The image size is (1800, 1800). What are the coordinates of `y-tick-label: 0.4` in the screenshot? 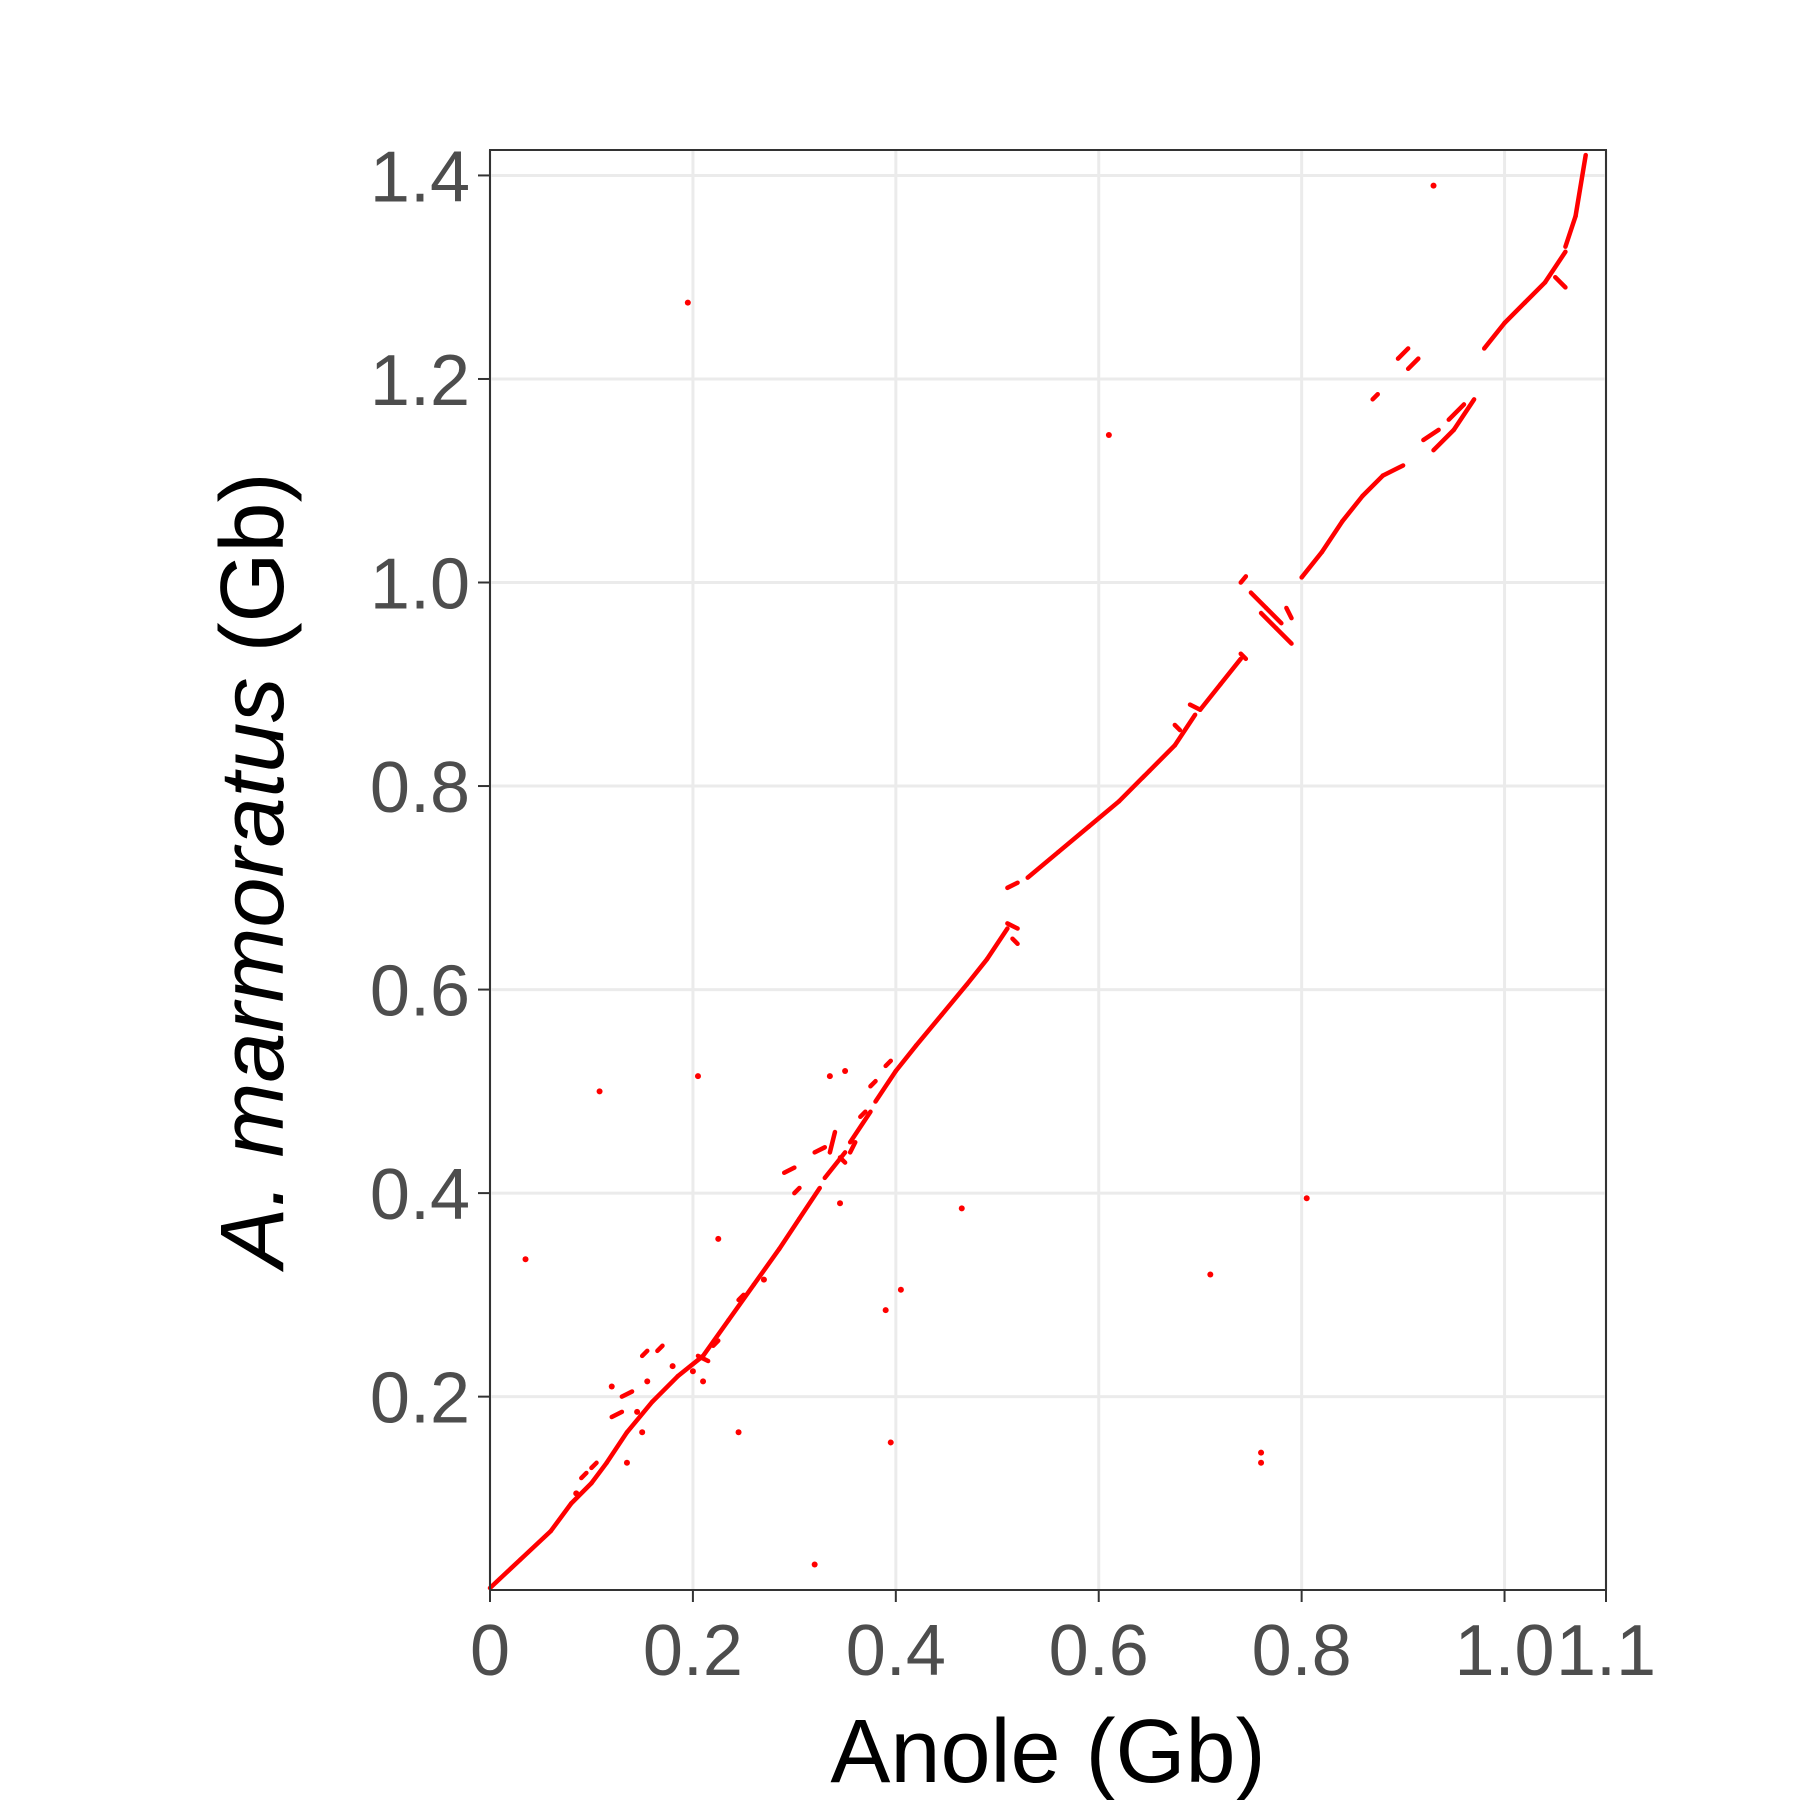 It's located at (420, 1195).